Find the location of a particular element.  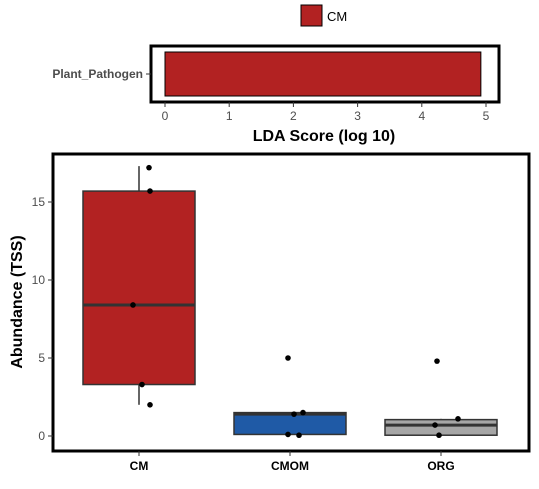

lda-x-tick-label: 2 is located at coordinates (293, 116).